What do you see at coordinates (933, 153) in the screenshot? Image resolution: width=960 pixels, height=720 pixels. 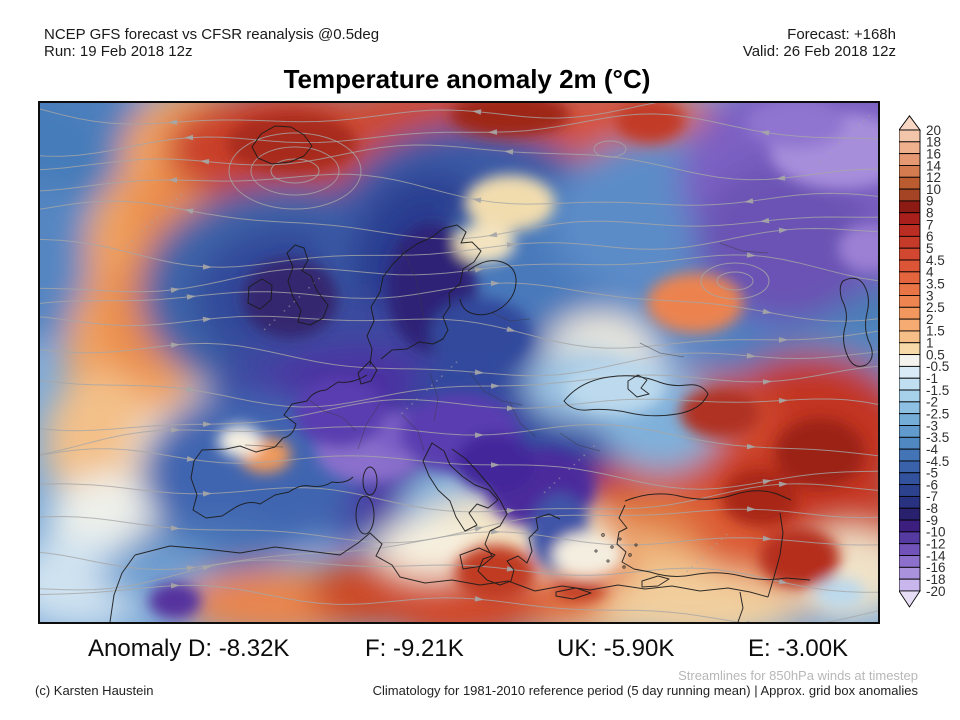 I see `colorbar-label: 16` at bounding box center [933, 153].